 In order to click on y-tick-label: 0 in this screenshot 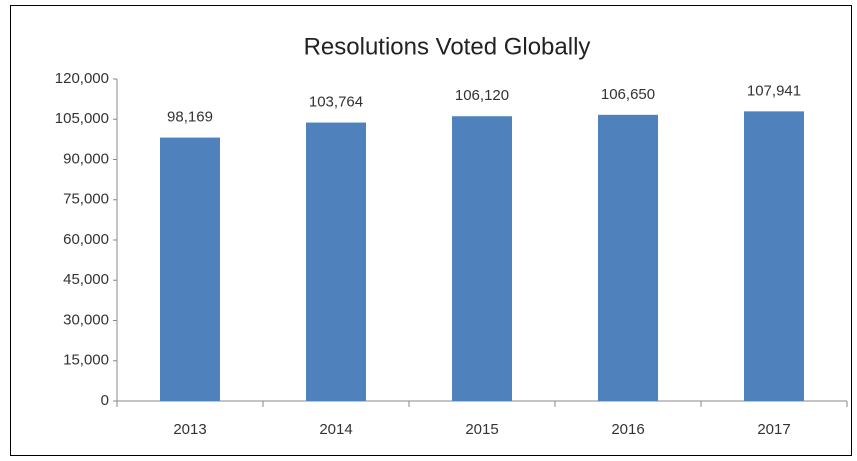, I will do `click(105, 400)`.